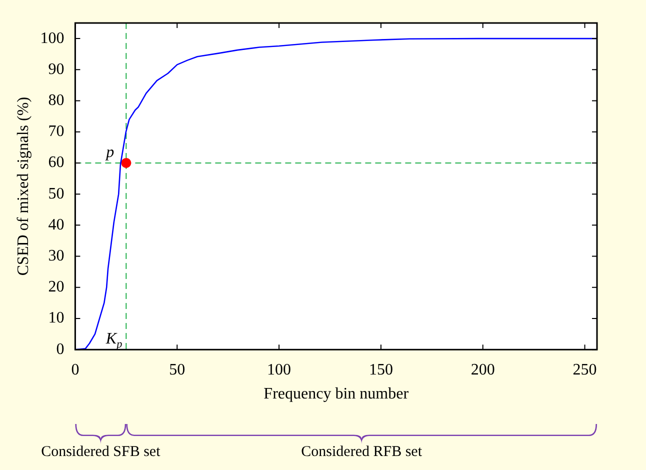  What do you see at coordinates (380, 369) in the screenshot?
I see `x-tick-label: 150` at bounding box center [380, 369].